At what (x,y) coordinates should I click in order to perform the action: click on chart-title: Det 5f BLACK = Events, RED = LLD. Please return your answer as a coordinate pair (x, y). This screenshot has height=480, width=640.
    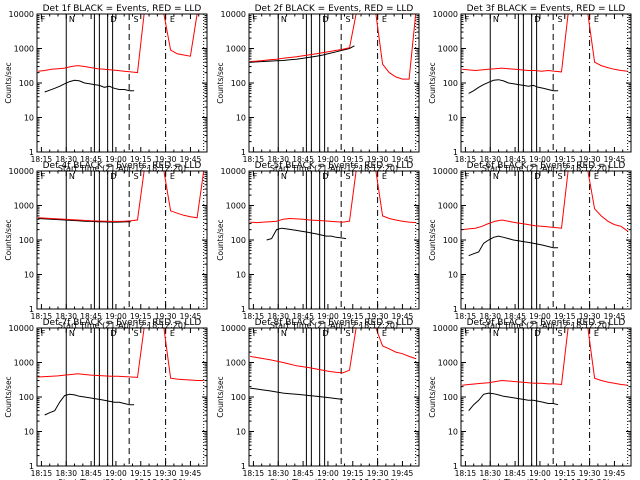
    Looking at the image, I should click on (334, 166).